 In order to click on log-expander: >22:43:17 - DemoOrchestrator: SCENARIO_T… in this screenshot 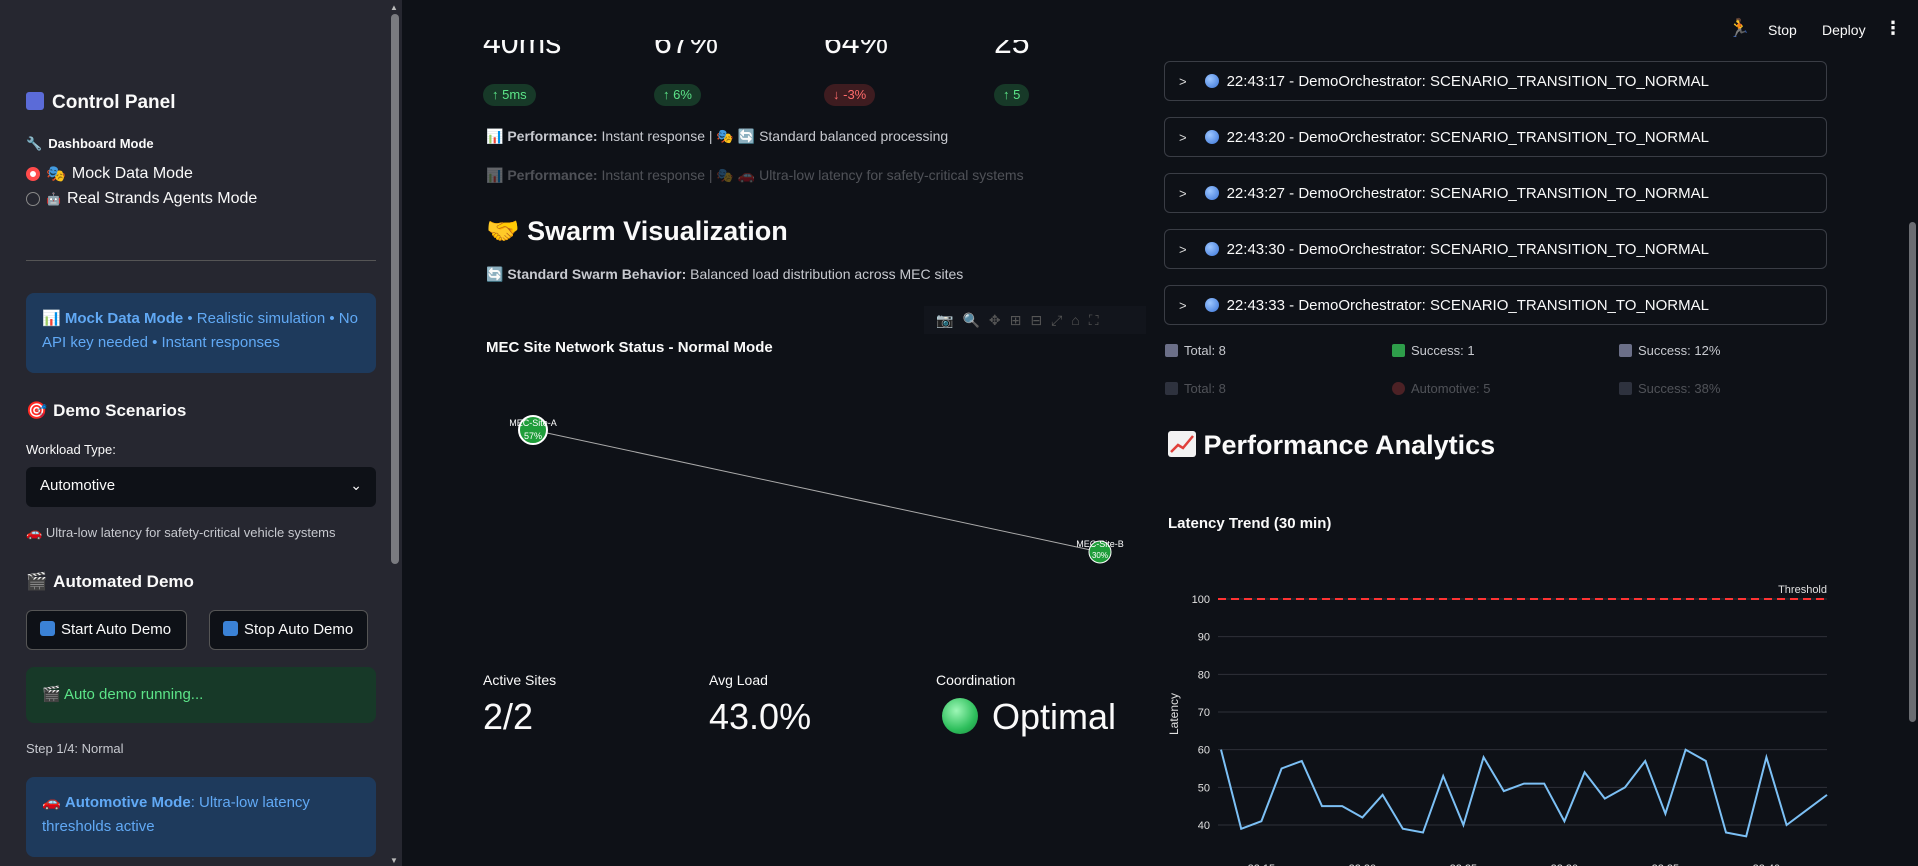, I will do `click(1495, 81)`.